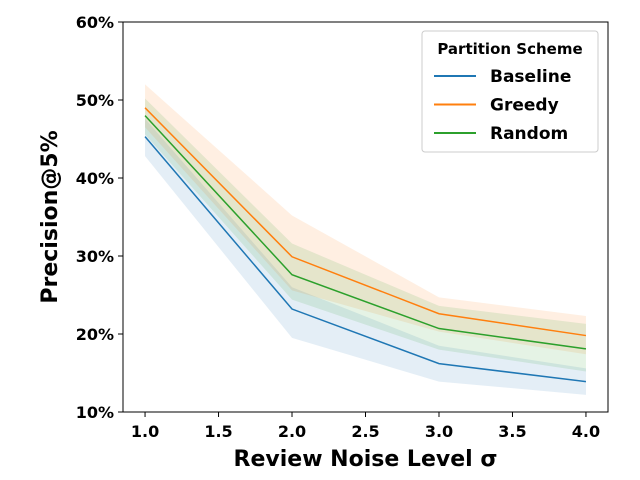 This screenshot has width=640, height=480. What do you see at coordinates (95, 178) in the screenshot?
I see `y-tick-label: 40%` at bounding box center [95, 178].